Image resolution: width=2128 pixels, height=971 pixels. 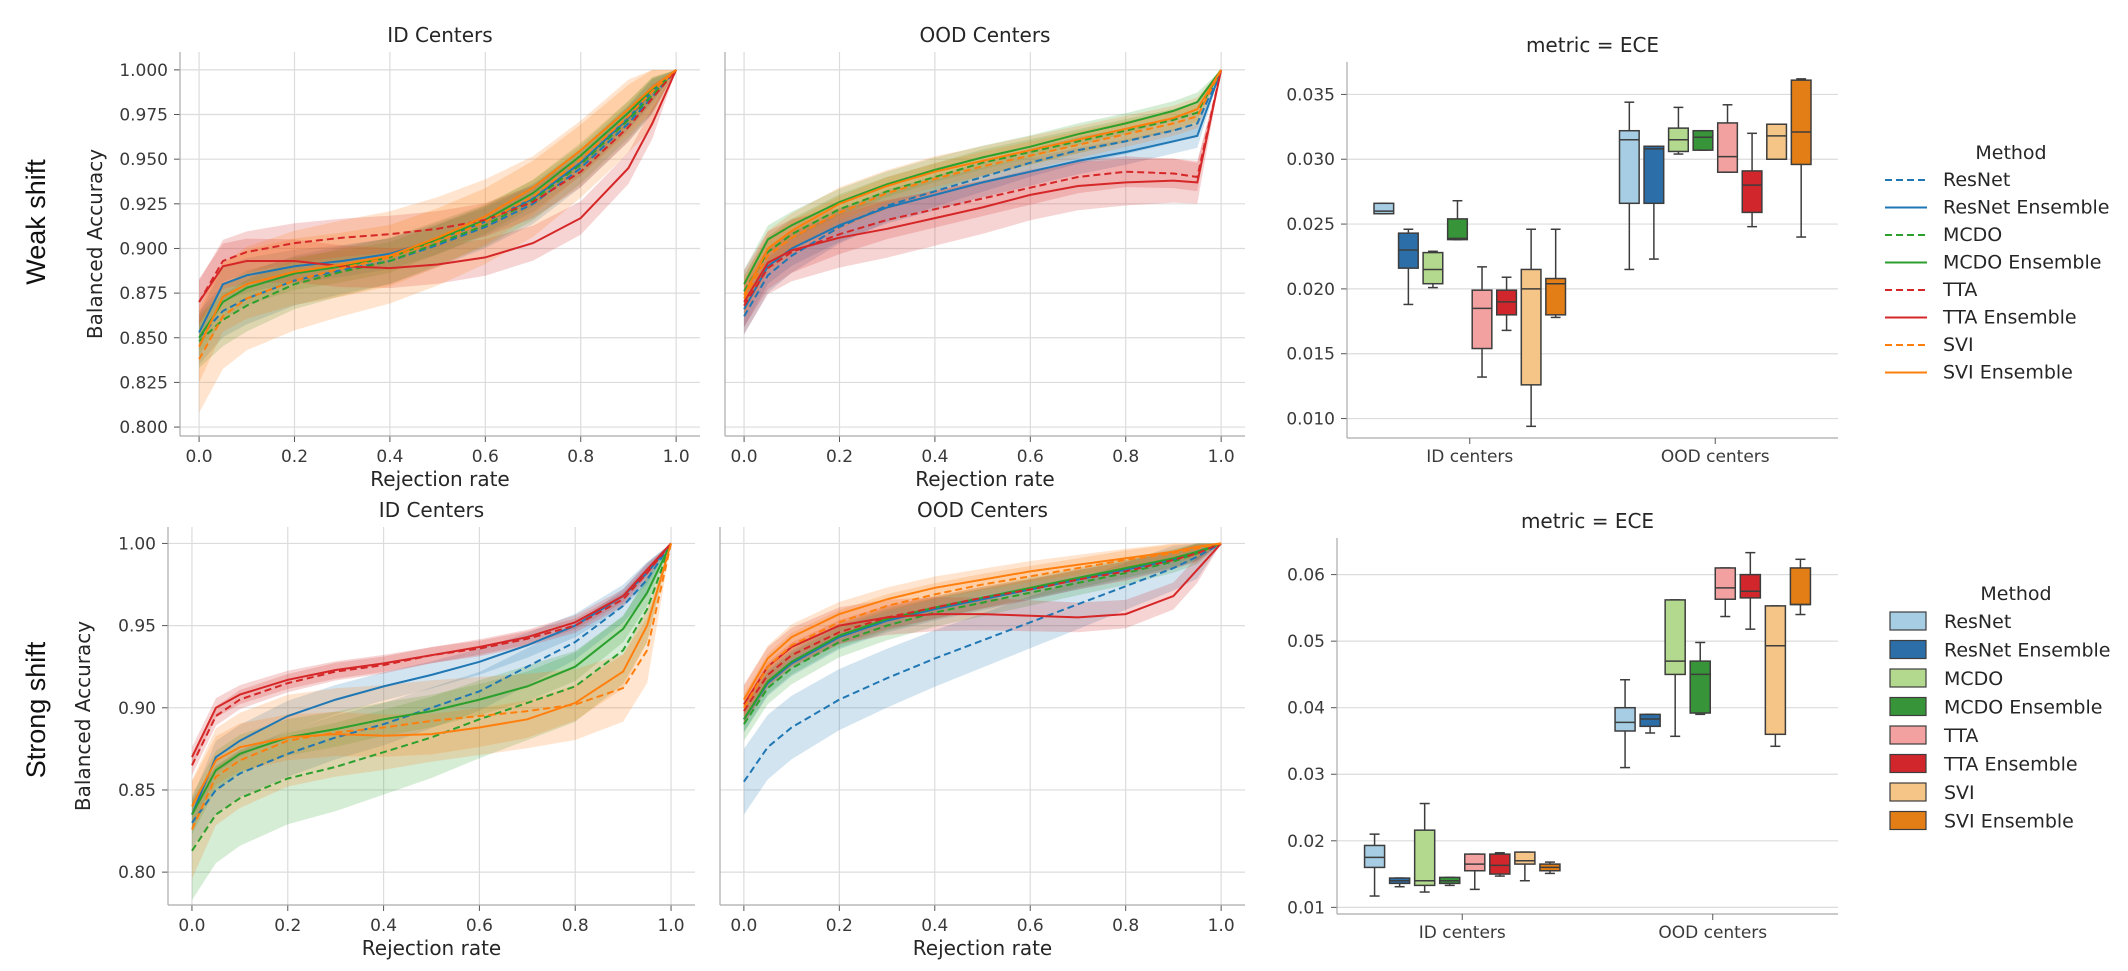 I want to click on tick-label-y: 0.01, so click(x=1306, y=908).